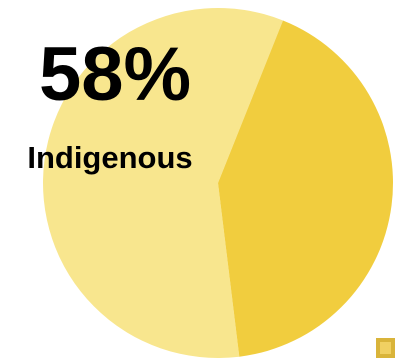 The width and height of the screenshot is (395, 360). I want to click on logo-icon-inner, so click(385, 348).